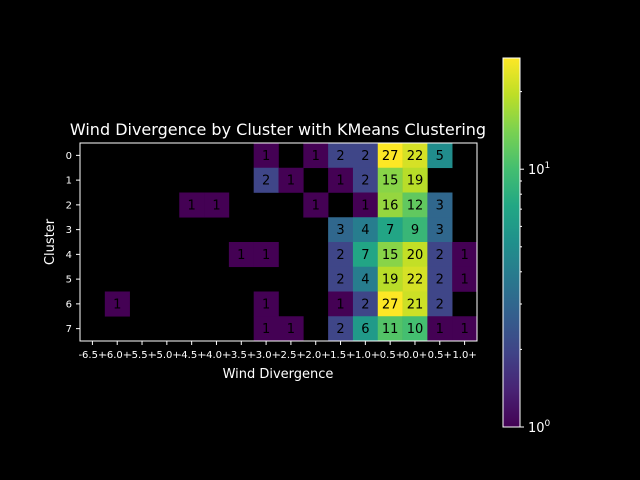 Image resolution: width=640 pixels, height=480 pixels. I want to click on x-tick-label: -6.0+, so click(117, 355).